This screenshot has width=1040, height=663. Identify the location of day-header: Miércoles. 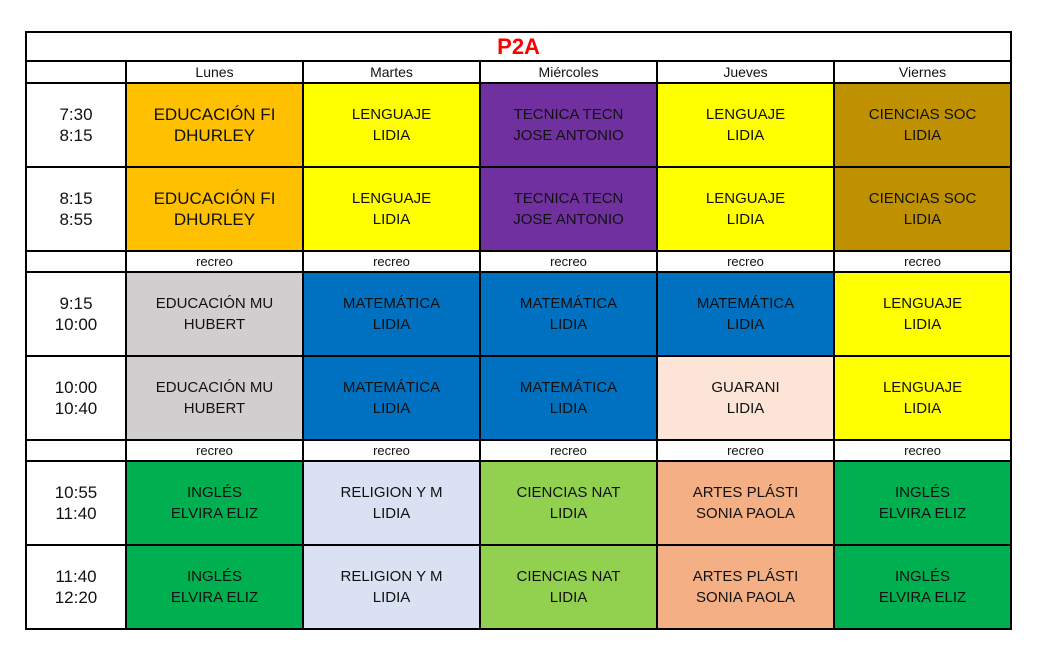
(568, 72).